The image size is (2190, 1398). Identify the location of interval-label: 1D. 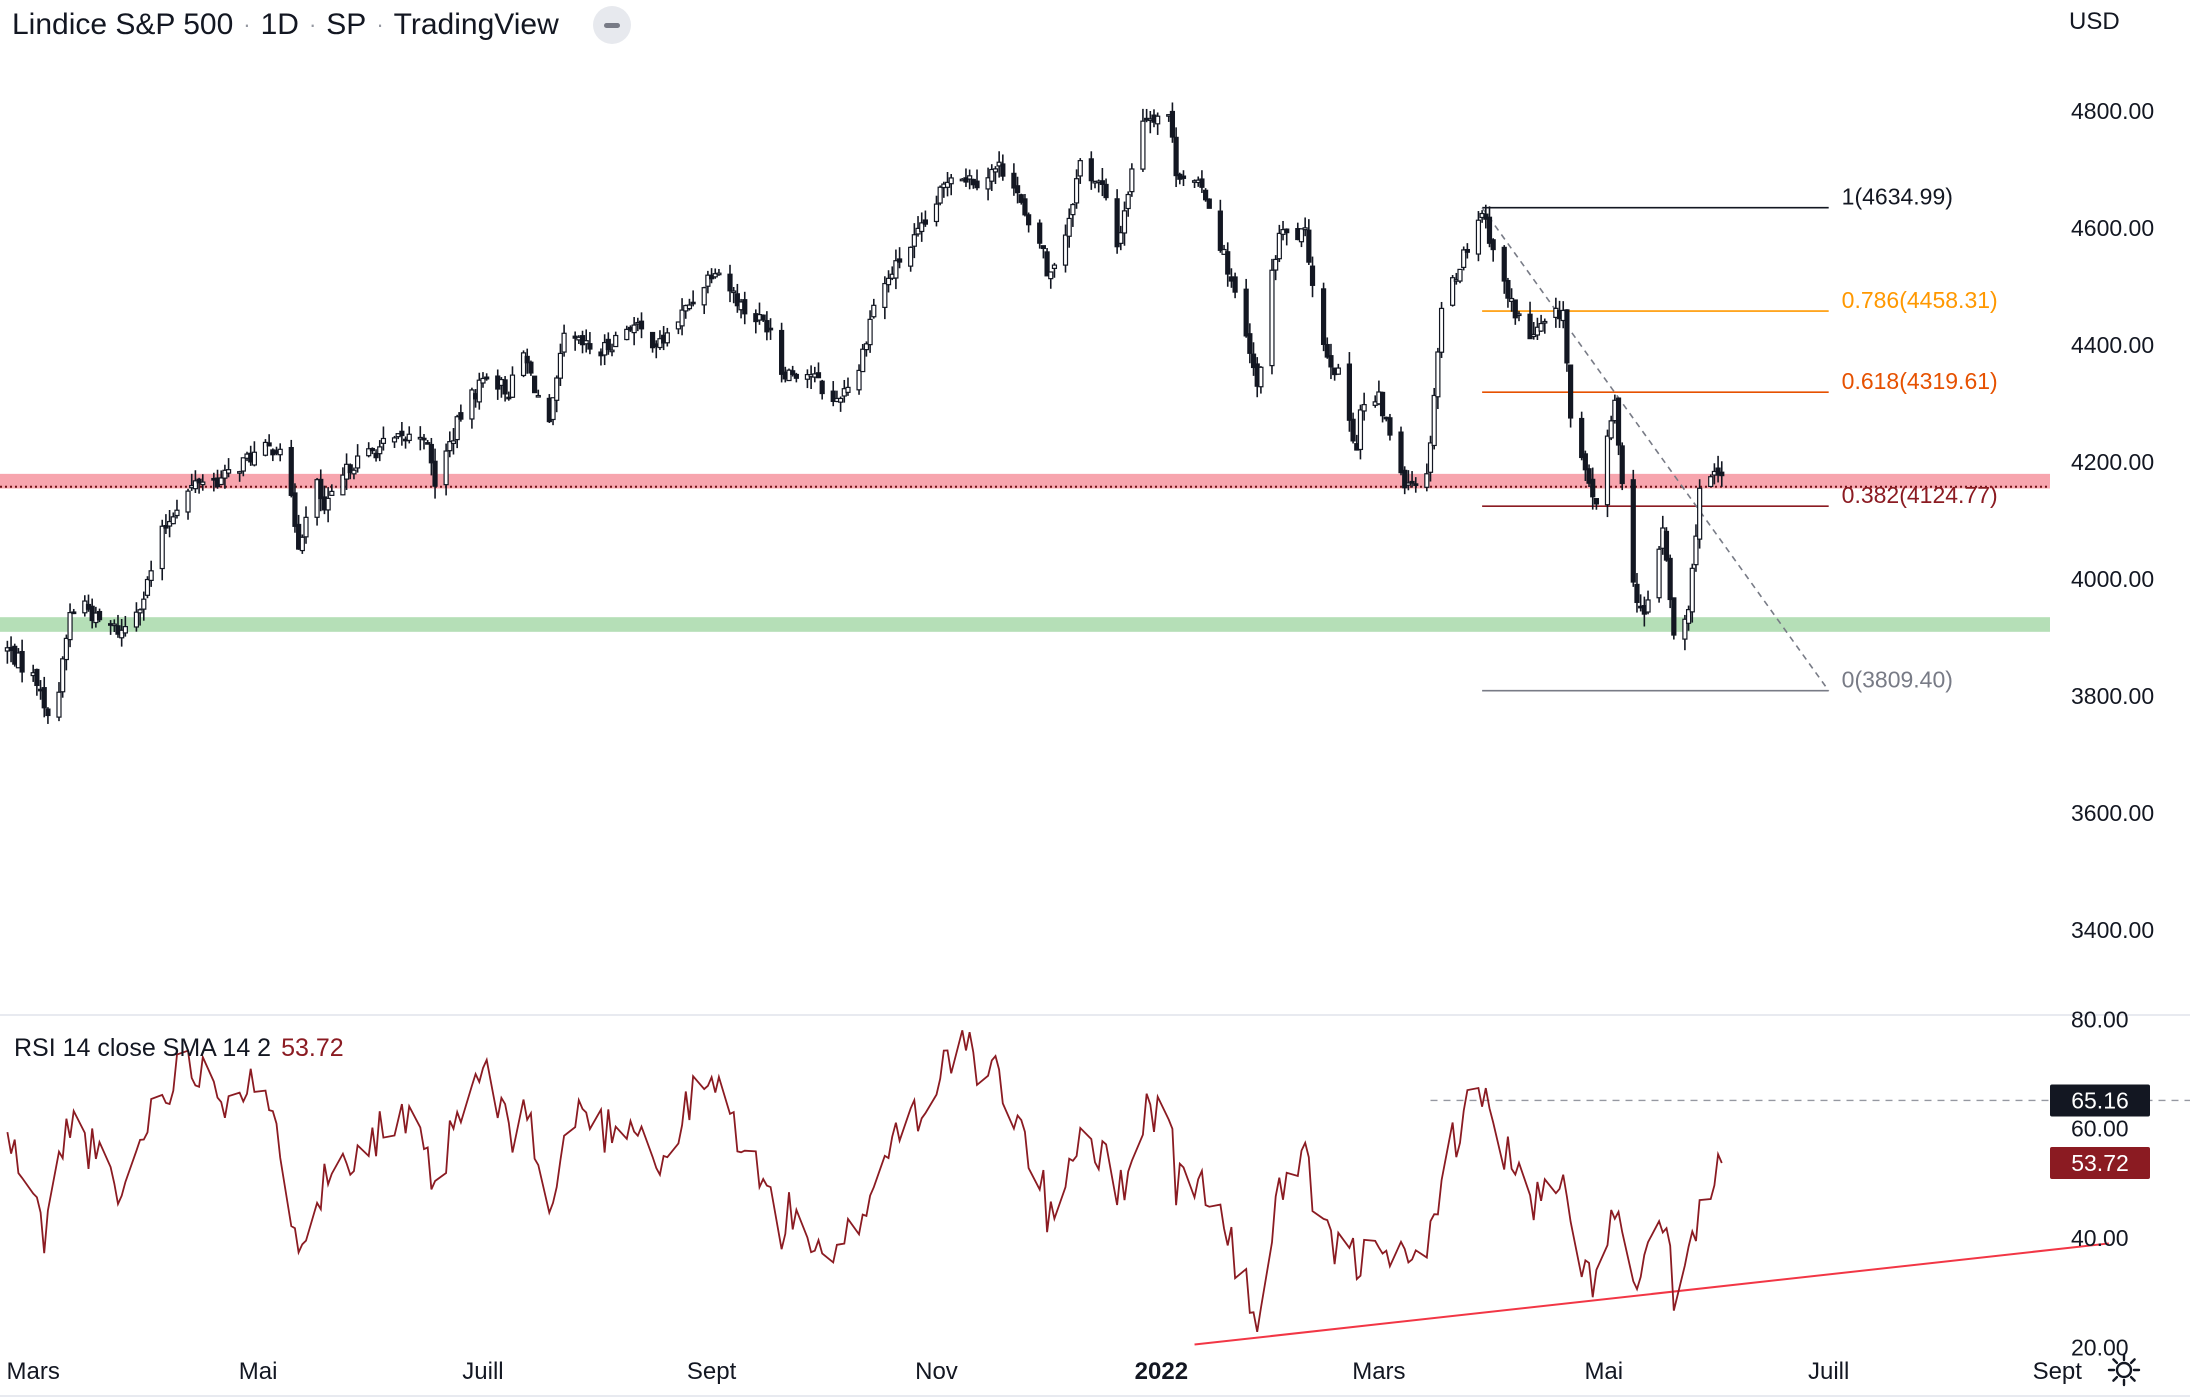
(279, 24).